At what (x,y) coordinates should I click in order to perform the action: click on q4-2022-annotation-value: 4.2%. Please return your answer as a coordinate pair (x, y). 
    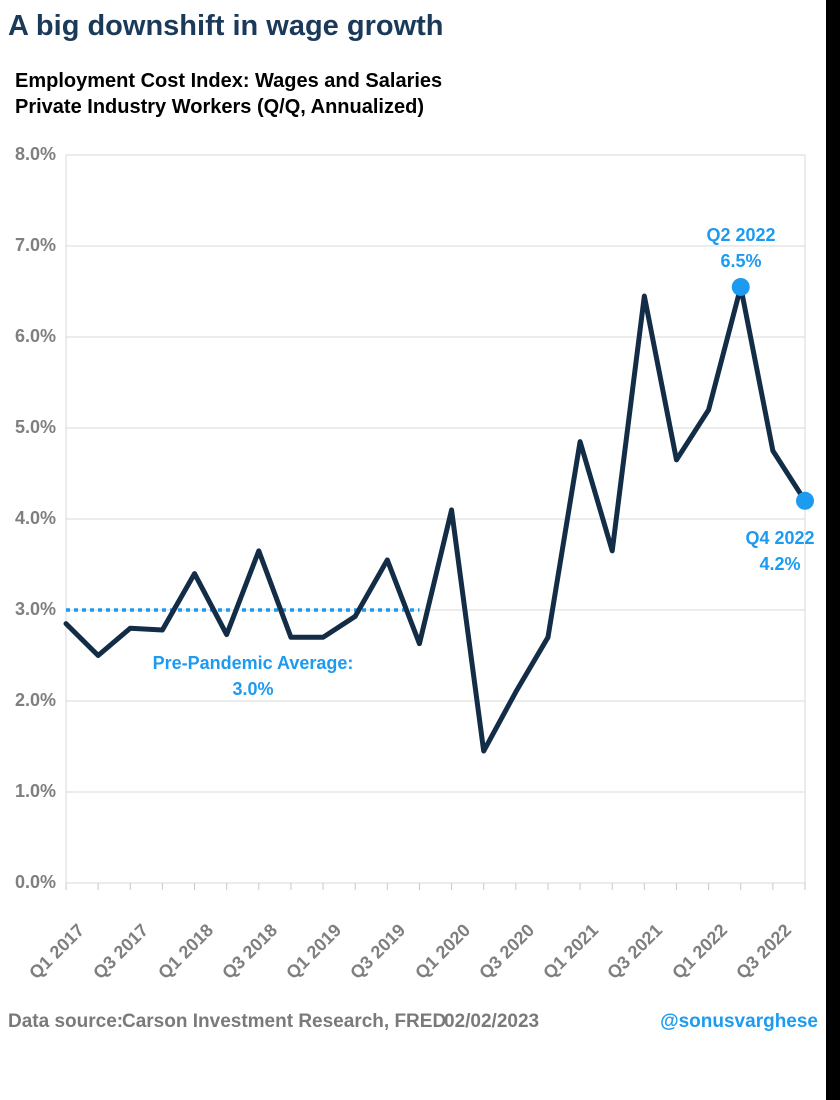
    Looking at the image, I should click on (780, 564).